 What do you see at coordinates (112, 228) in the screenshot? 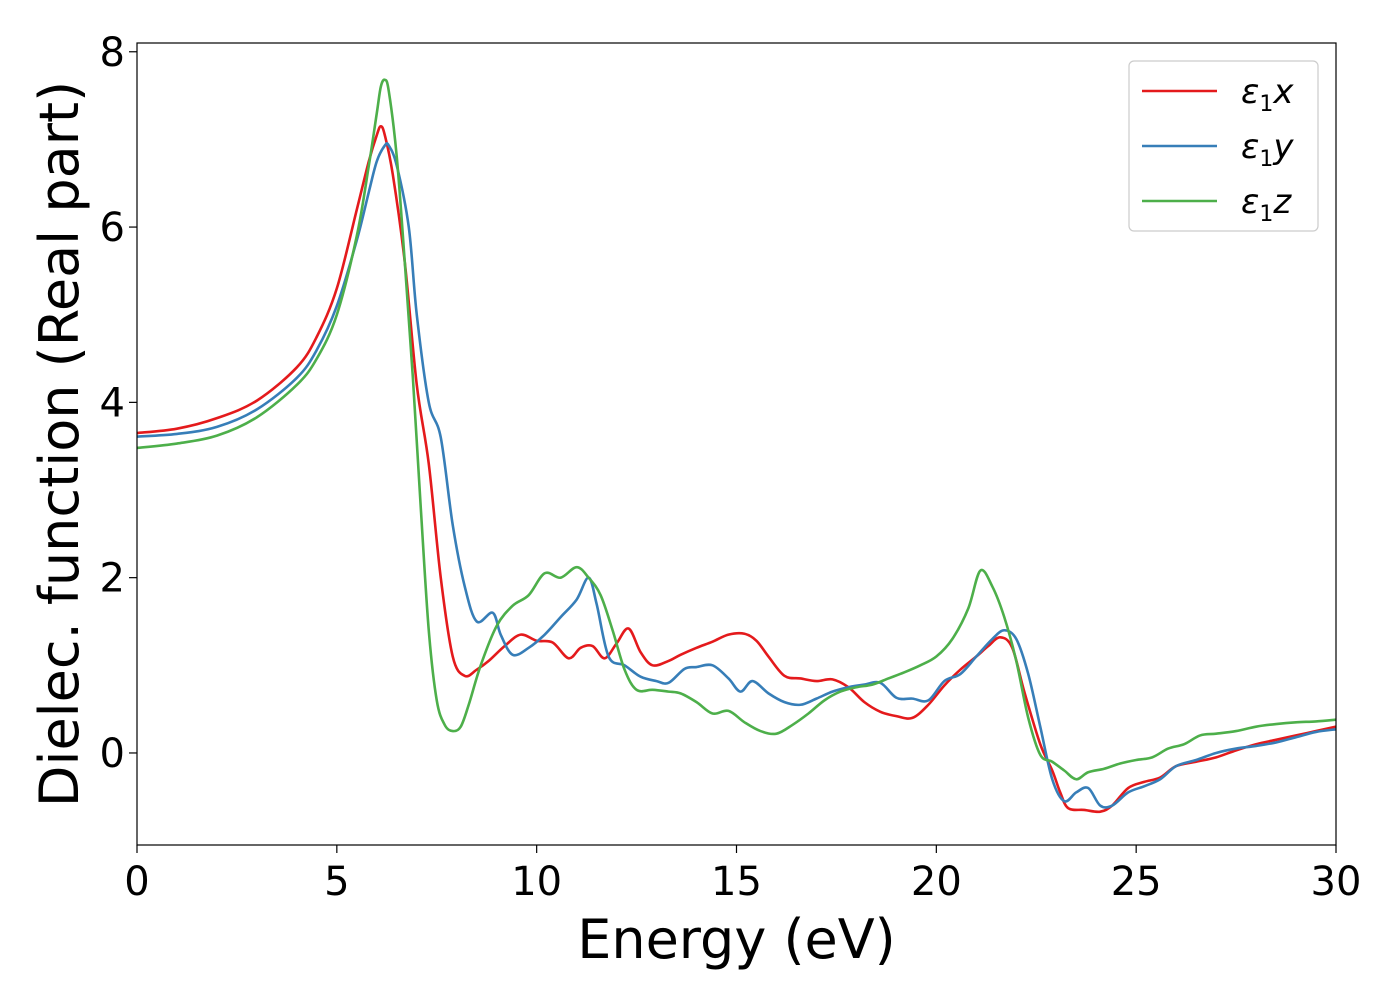
I see `y-tick-label: 6` at bounding box center [112, 228].